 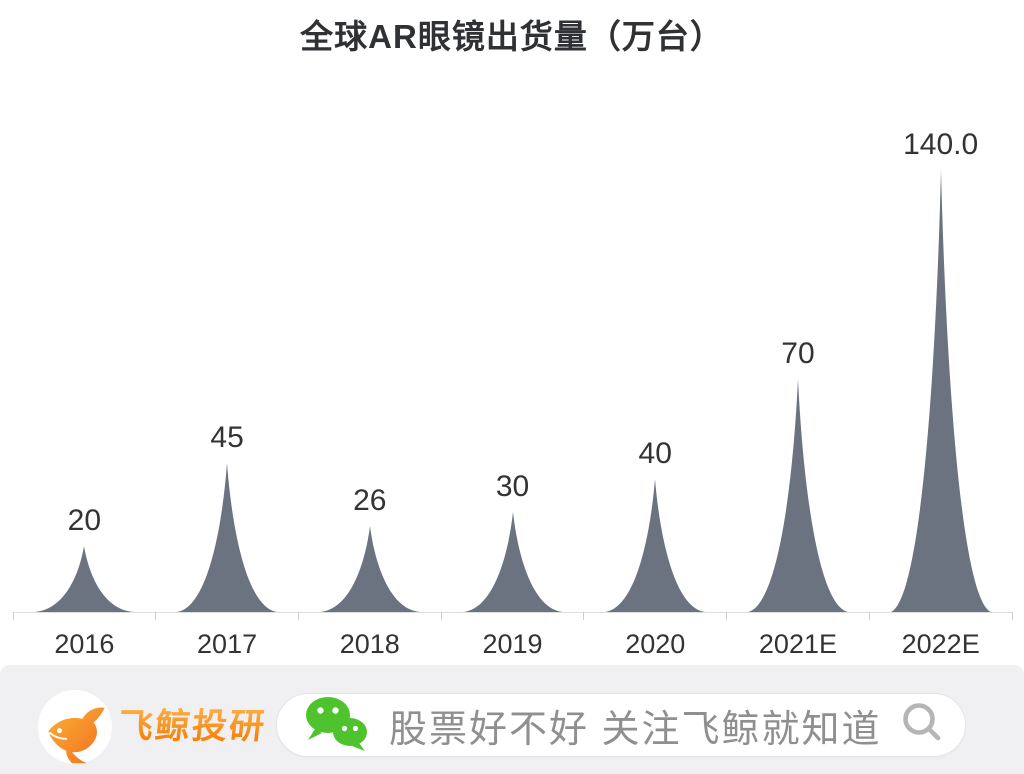 I want to click on value-label: 40, so click(x=655, y=453).